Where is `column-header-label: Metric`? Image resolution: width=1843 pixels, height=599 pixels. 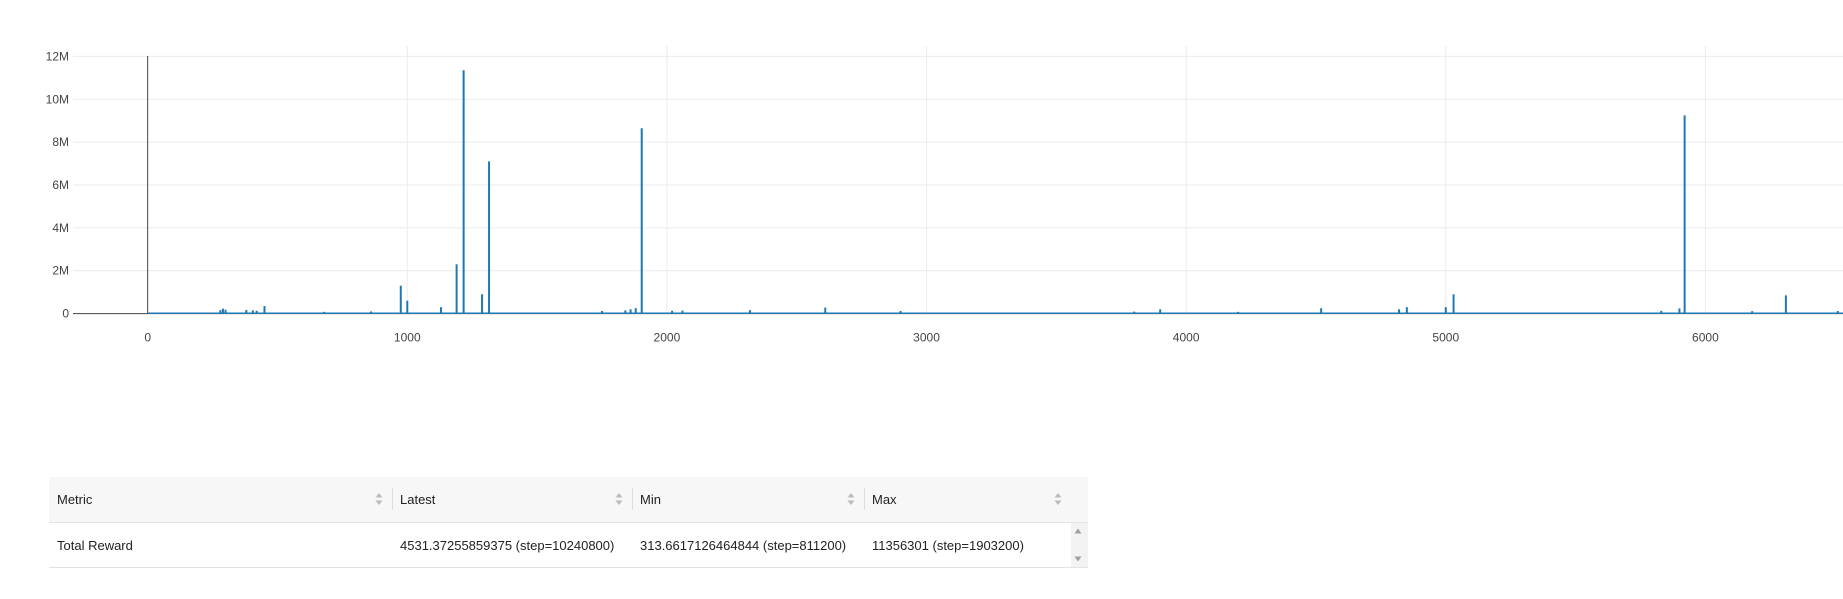 column-header-label: Metric is located at coordinates (75, 499).